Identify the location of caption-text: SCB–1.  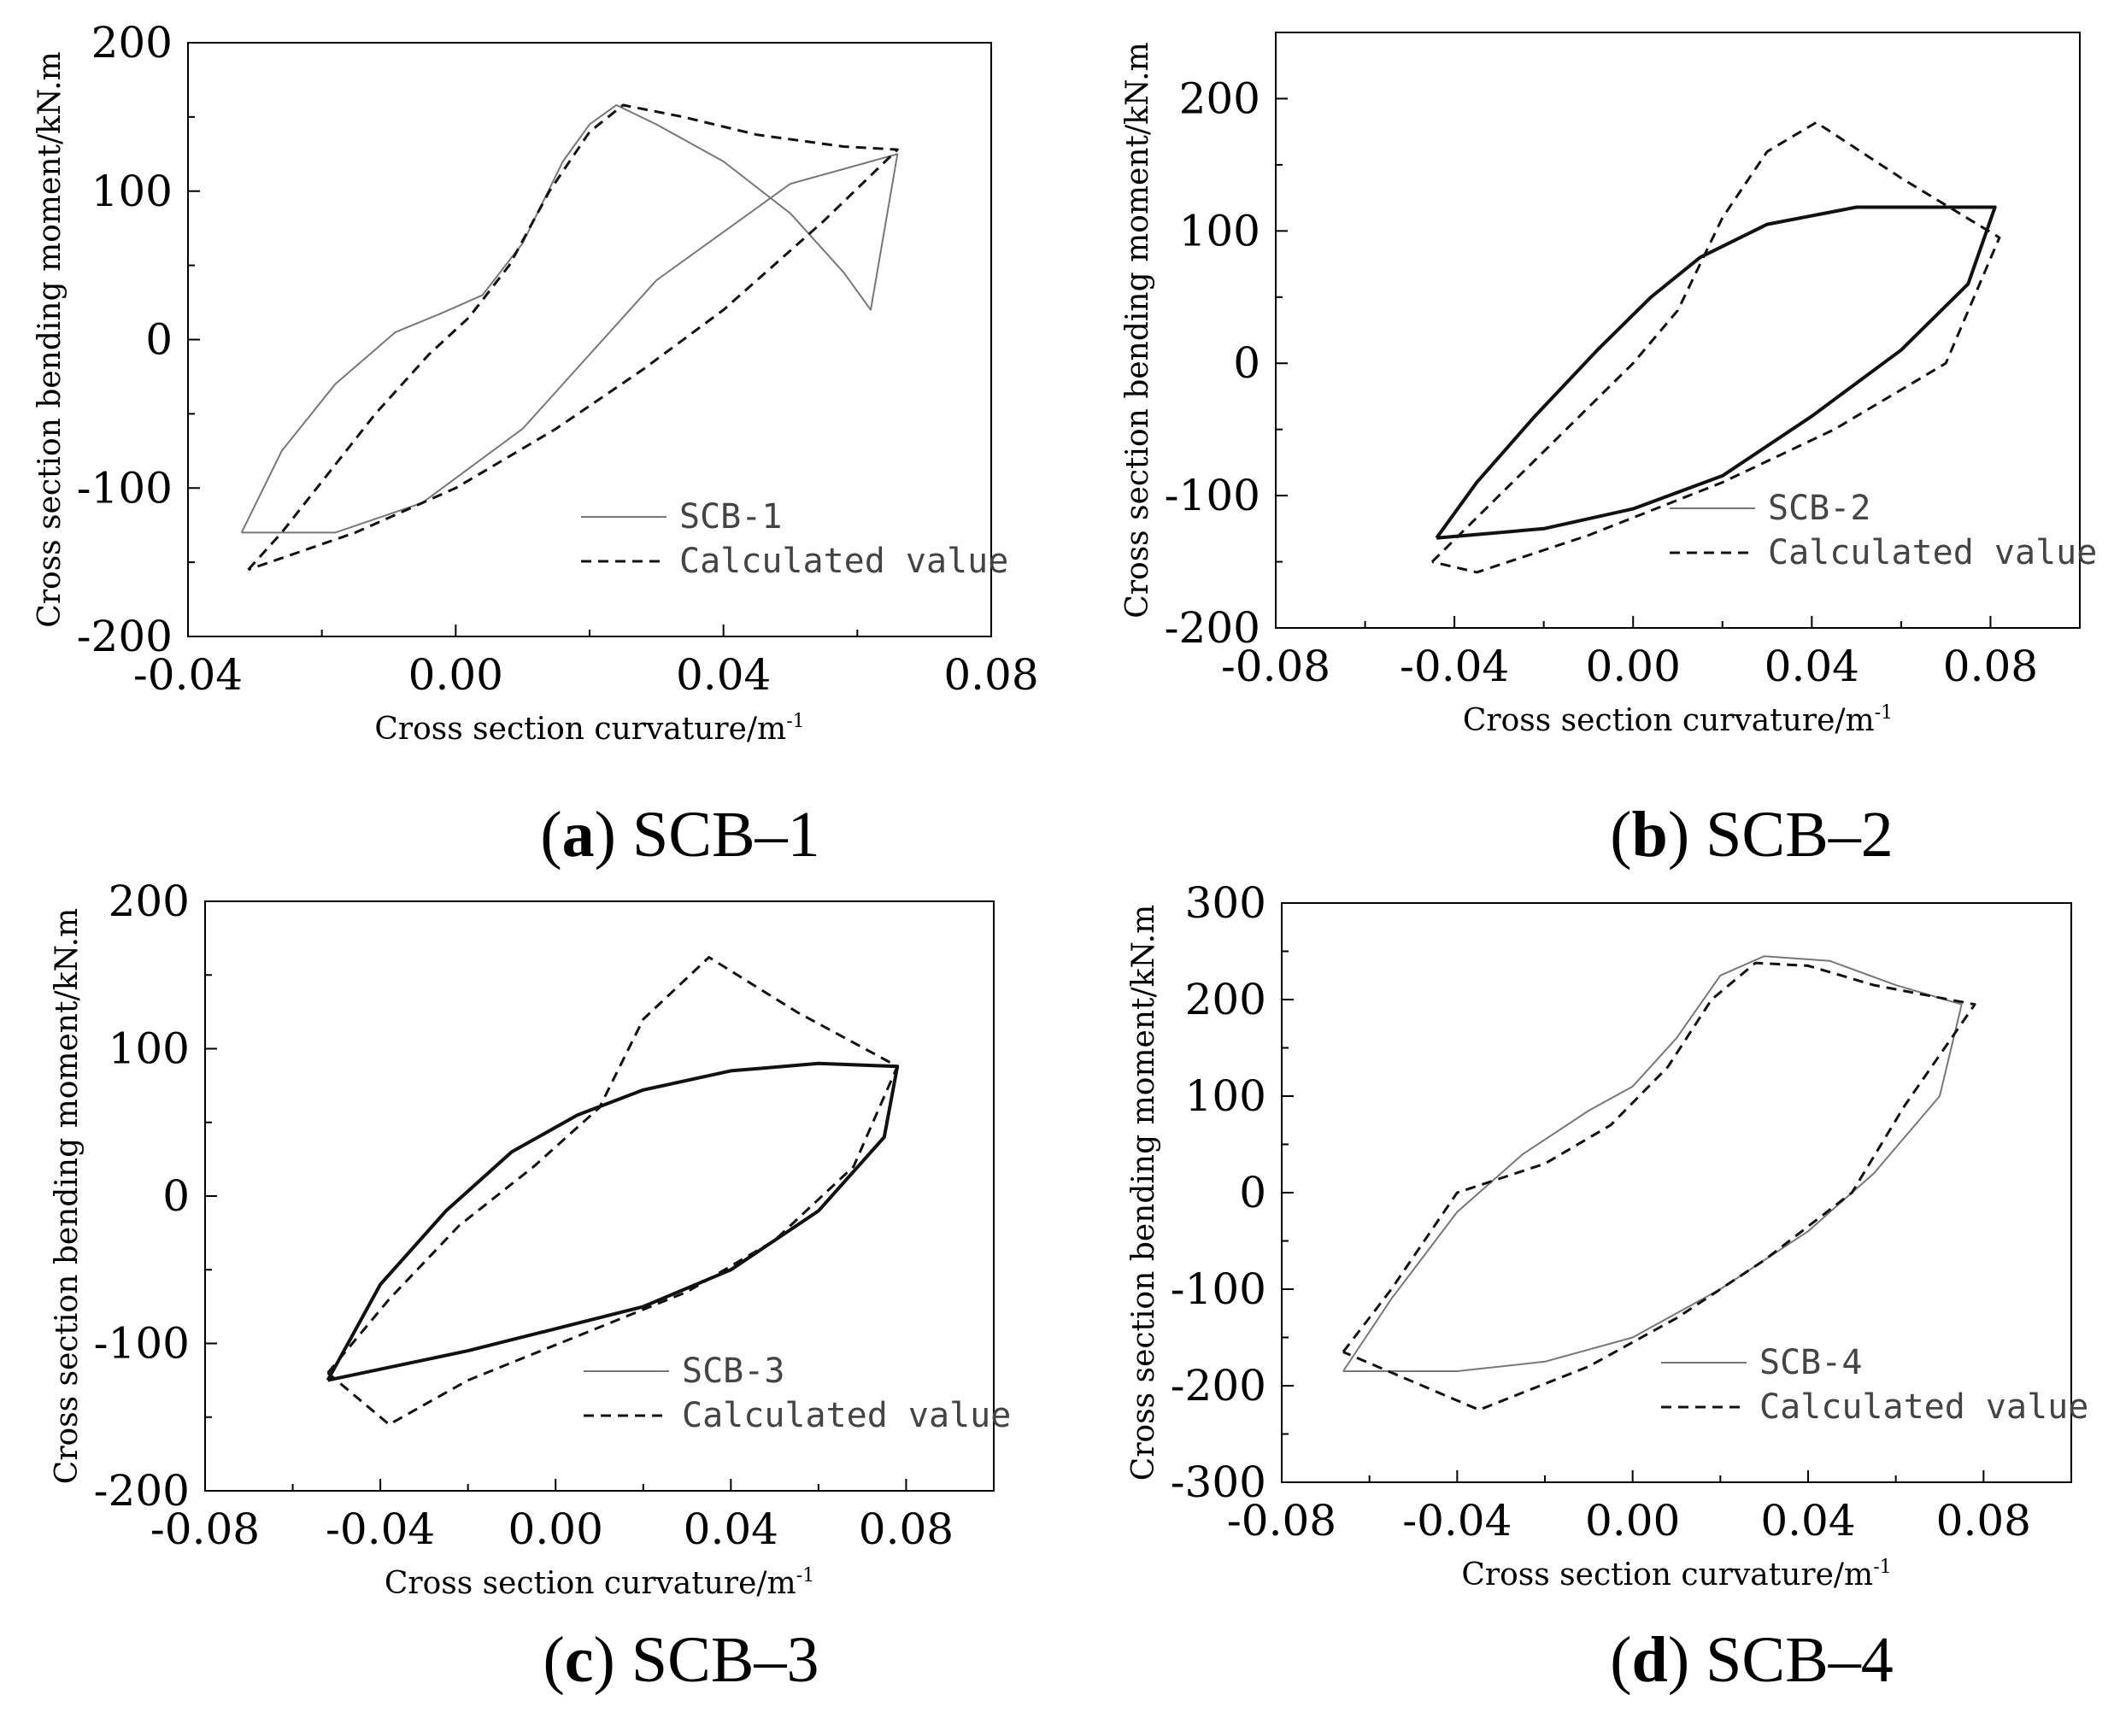
(726, 835).